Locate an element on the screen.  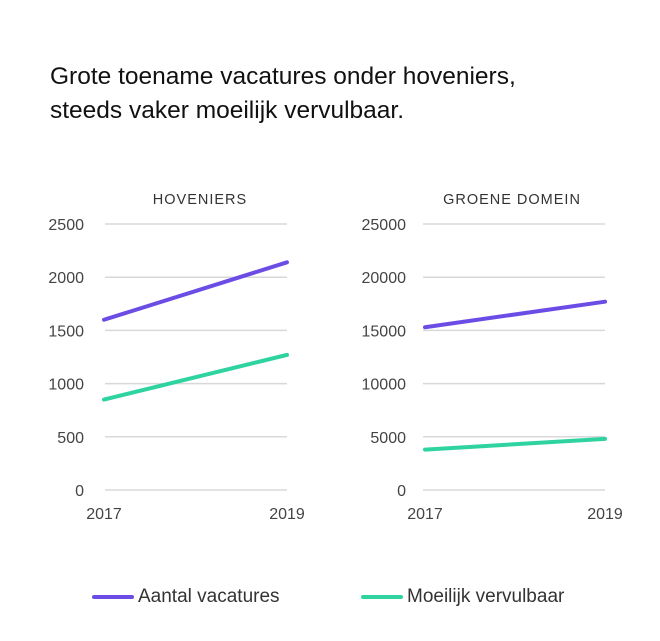
series-line-moeilijk-hoveniers is located at coordinates (195, 377).